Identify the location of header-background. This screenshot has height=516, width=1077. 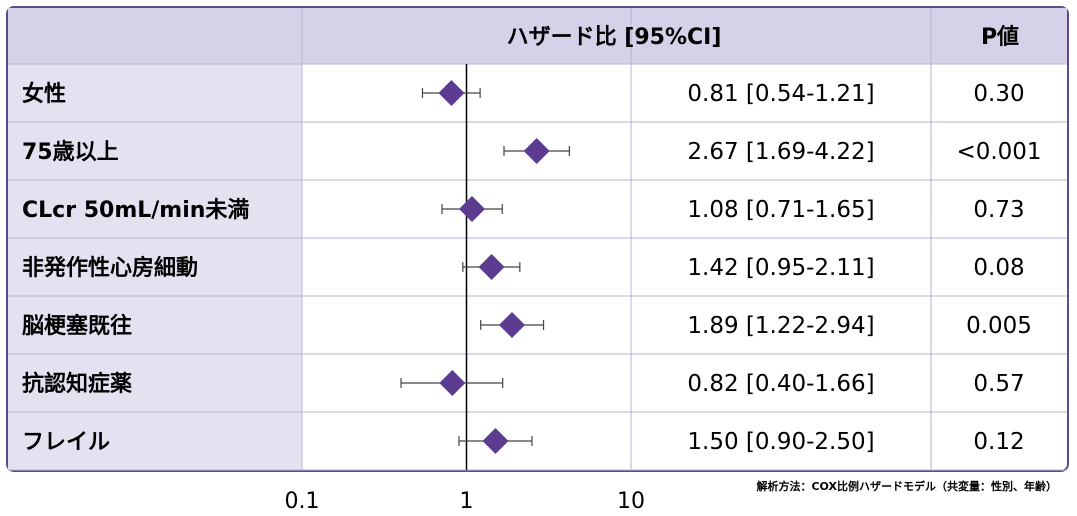
(537, 36).